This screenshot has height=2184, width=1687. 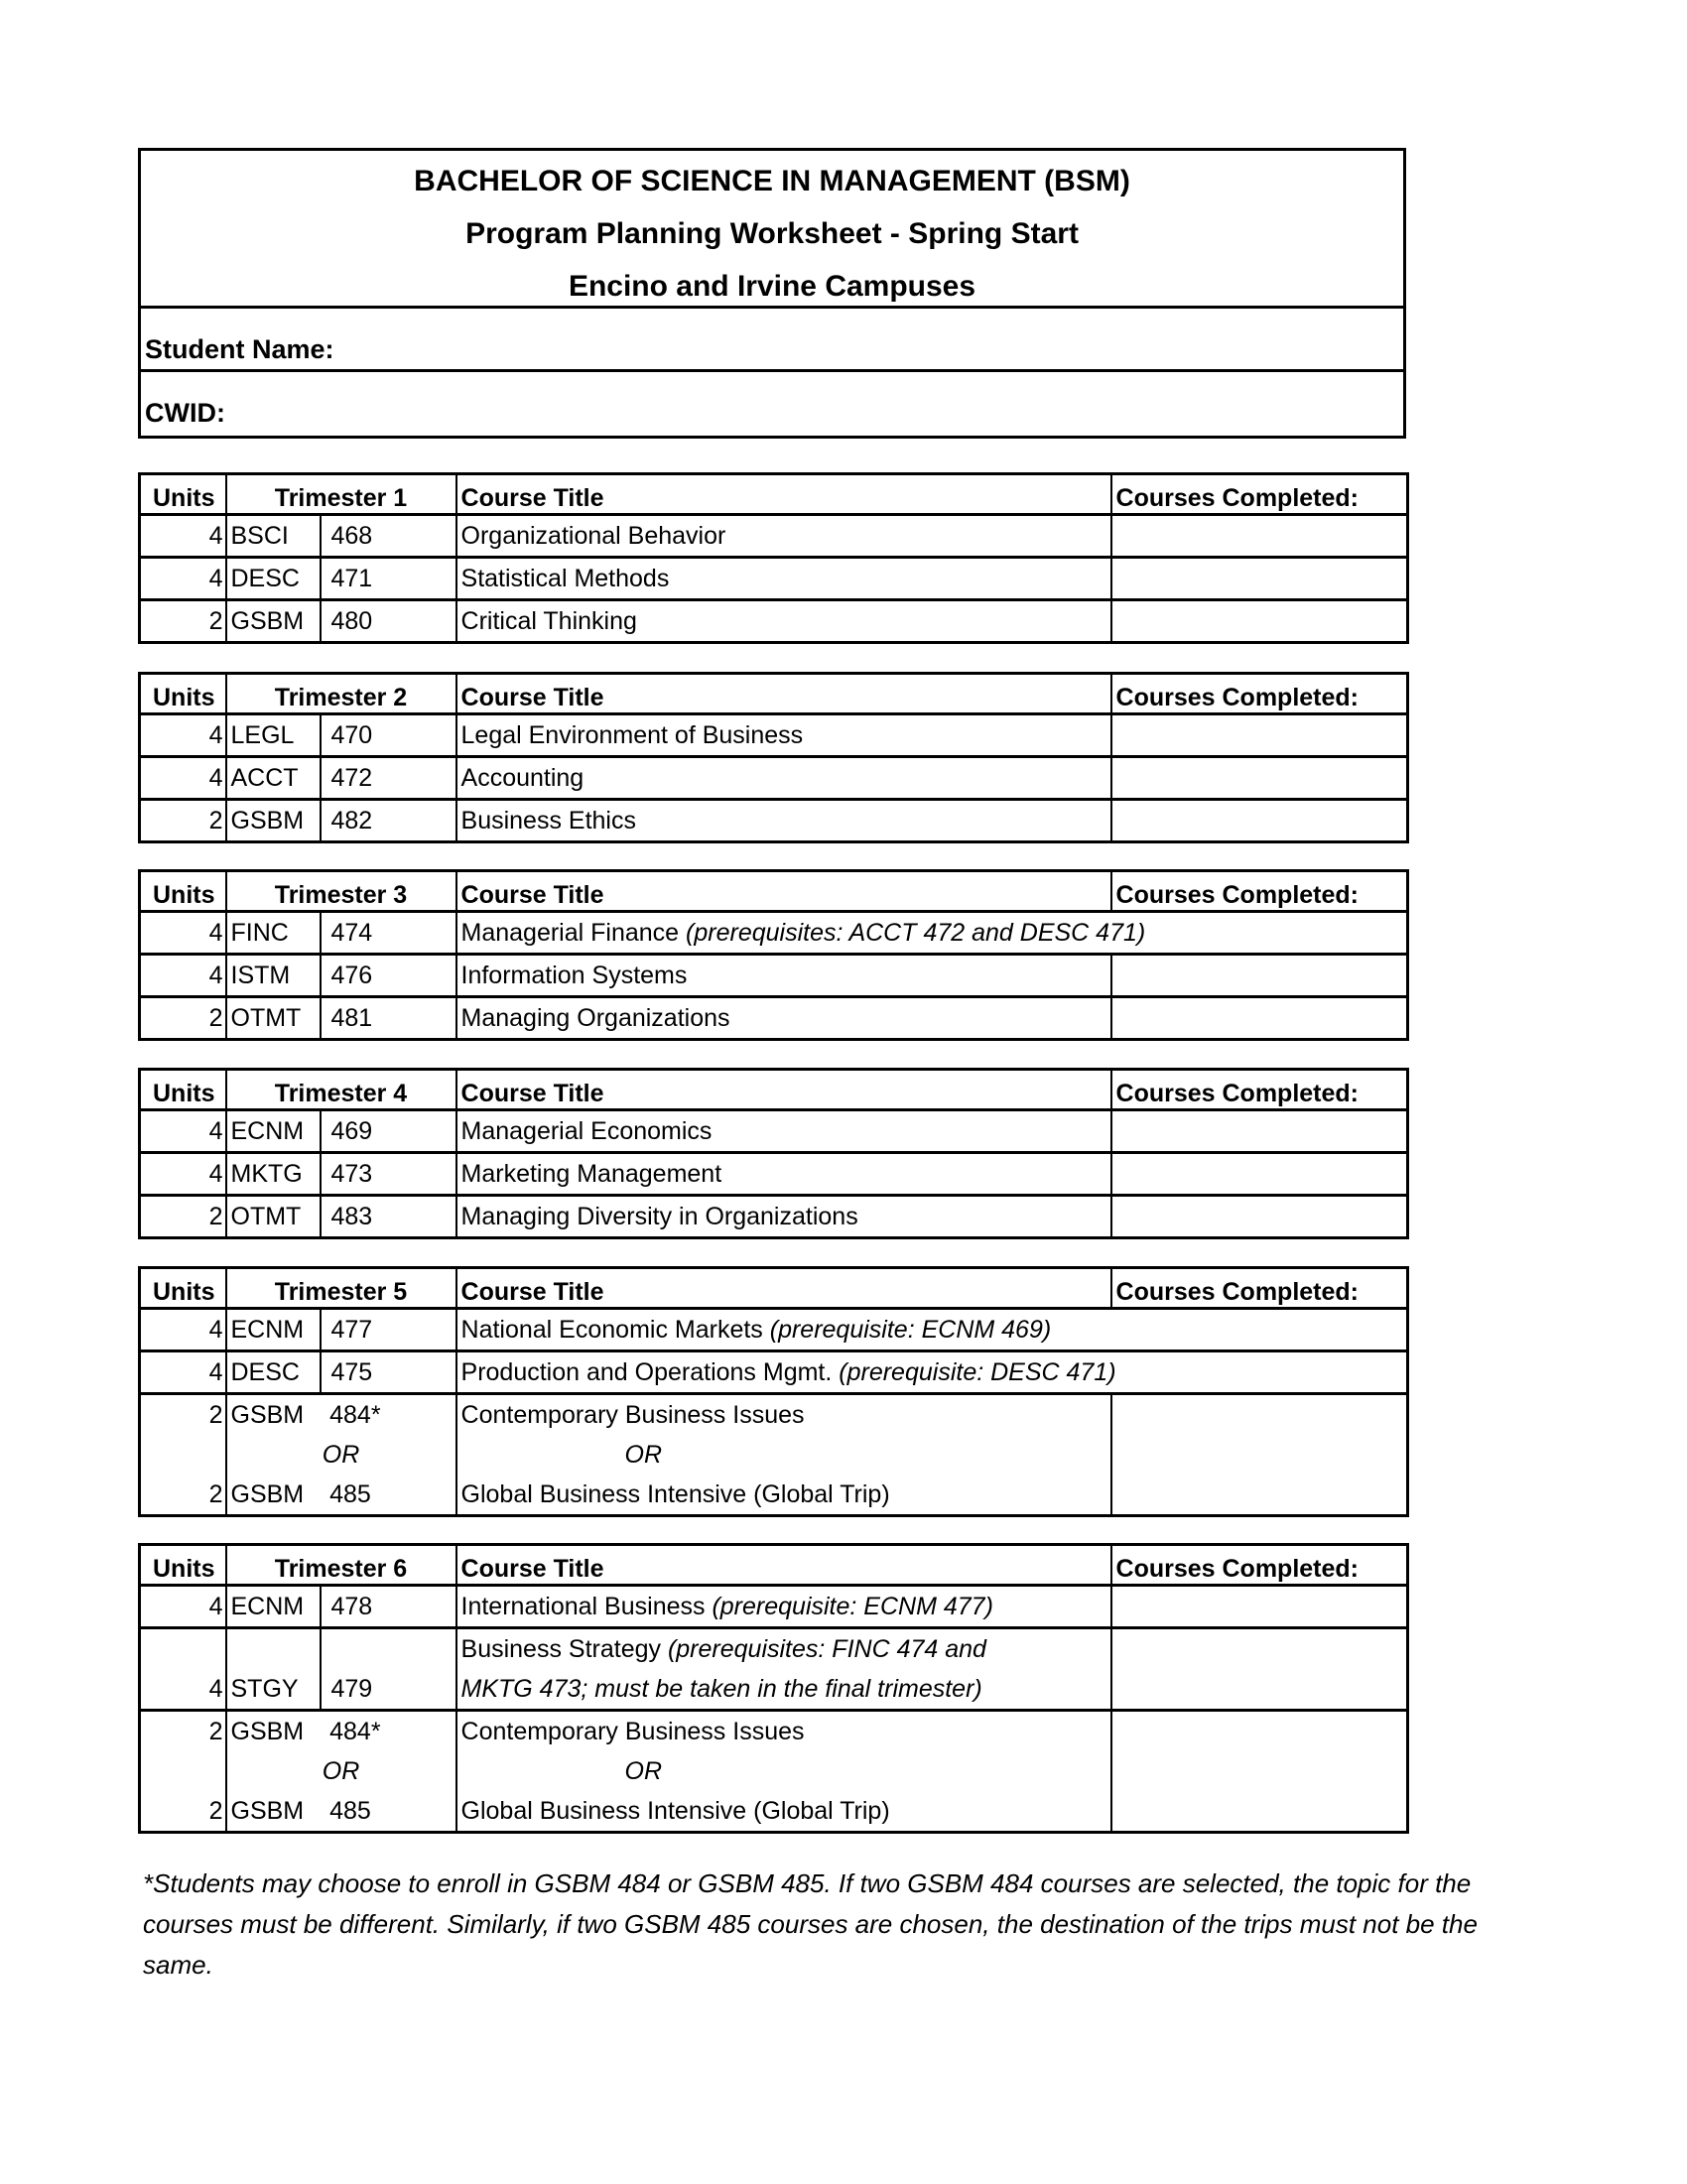 I want to click on course-title-header: Course Title, so click(x=783, y=891).